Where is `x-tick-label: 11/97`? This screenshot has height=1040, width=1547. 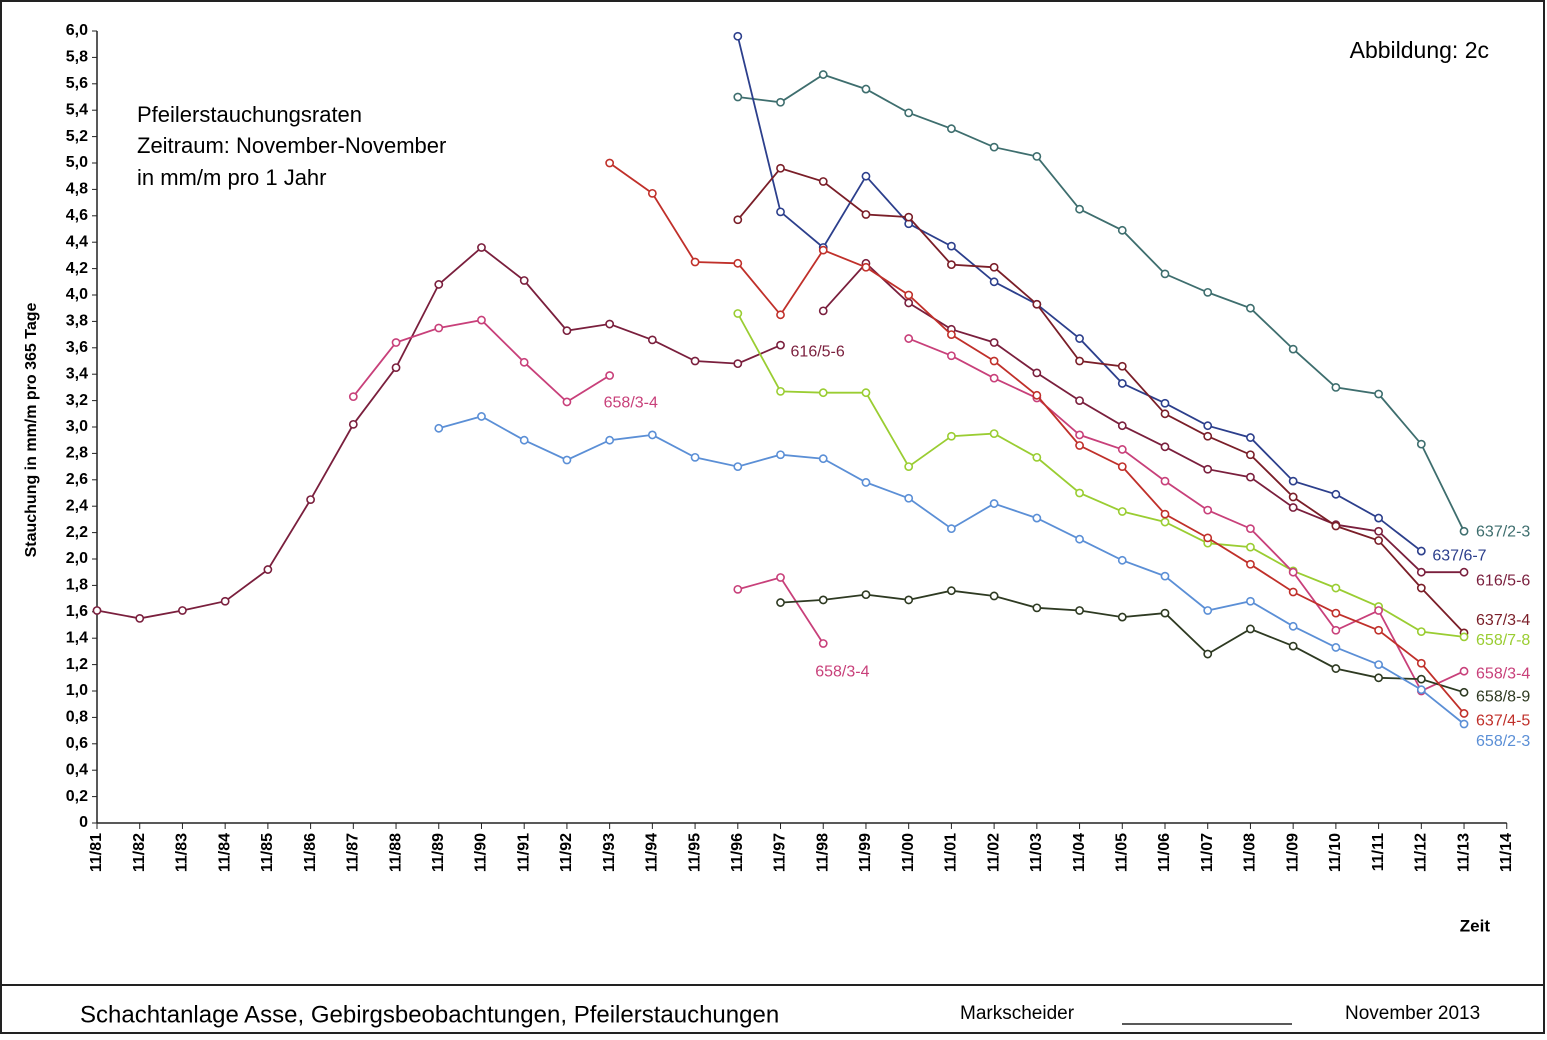
x-tick-label: 11/97 is located at coordinates (780, 852).